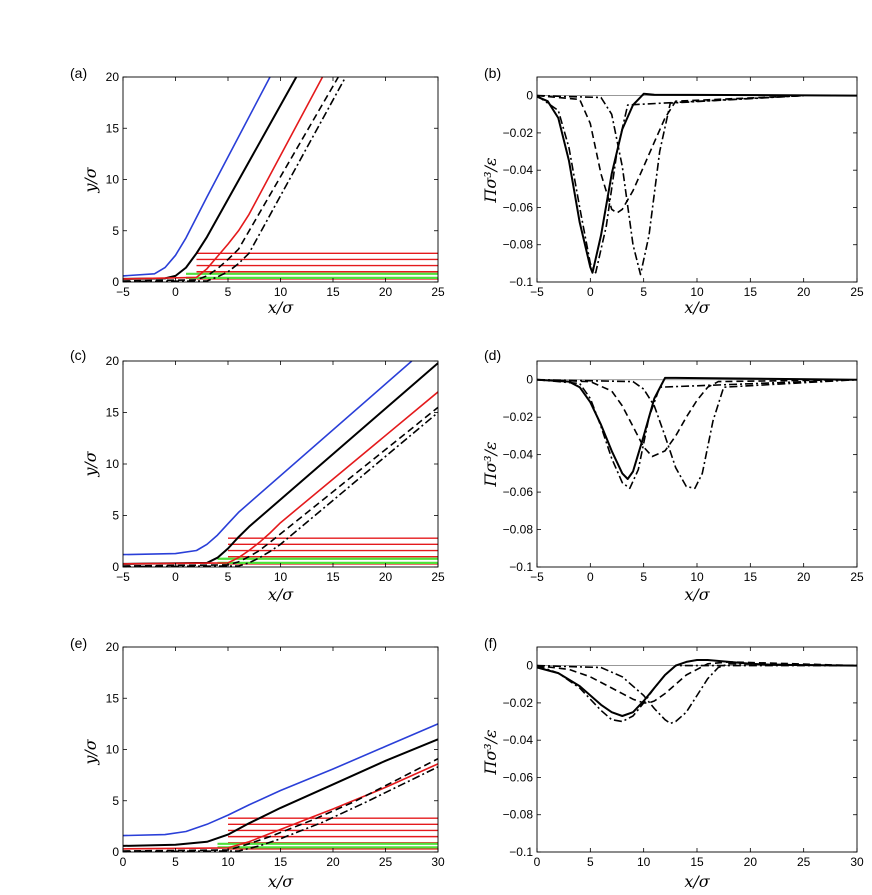 The width and height of the screenshot is (872, 895). Describe the element at coordinates (518, 417) in the screenshot. I see `y-tick-label: −0.02` at that location.